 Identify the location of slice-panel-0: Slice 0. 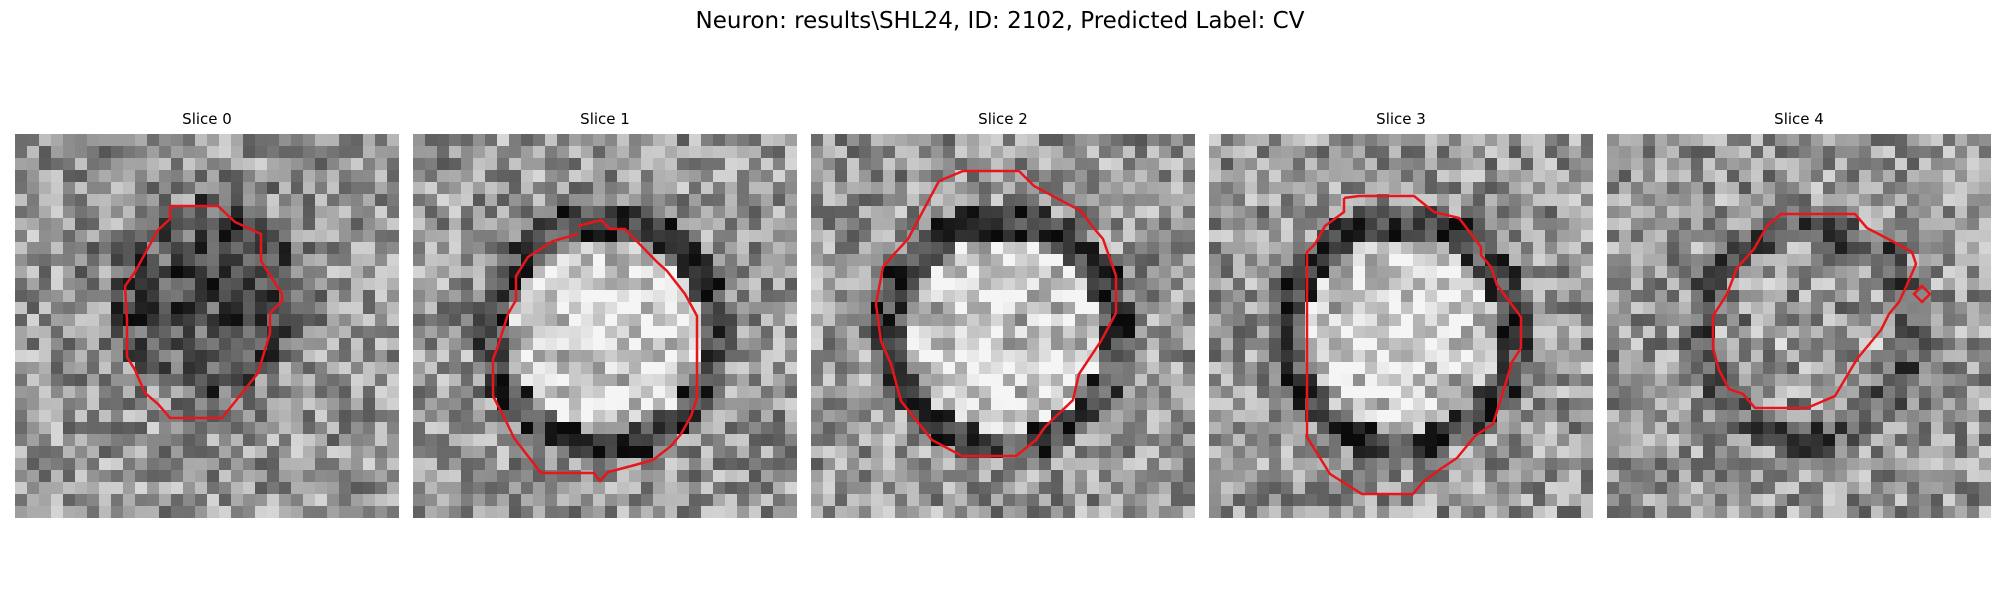
(207, 313).